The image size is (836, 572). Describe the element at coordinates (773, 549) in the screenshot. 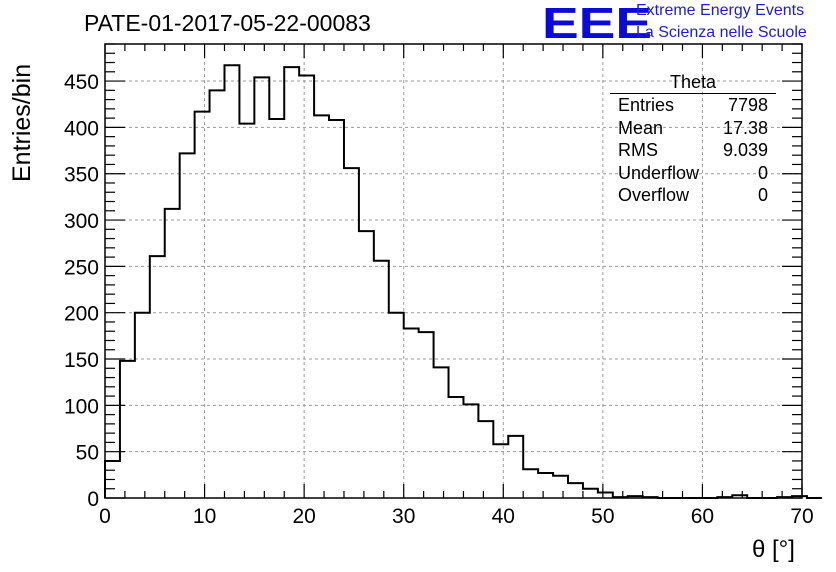

I see `x-axis-label: θ [°]` at that location.